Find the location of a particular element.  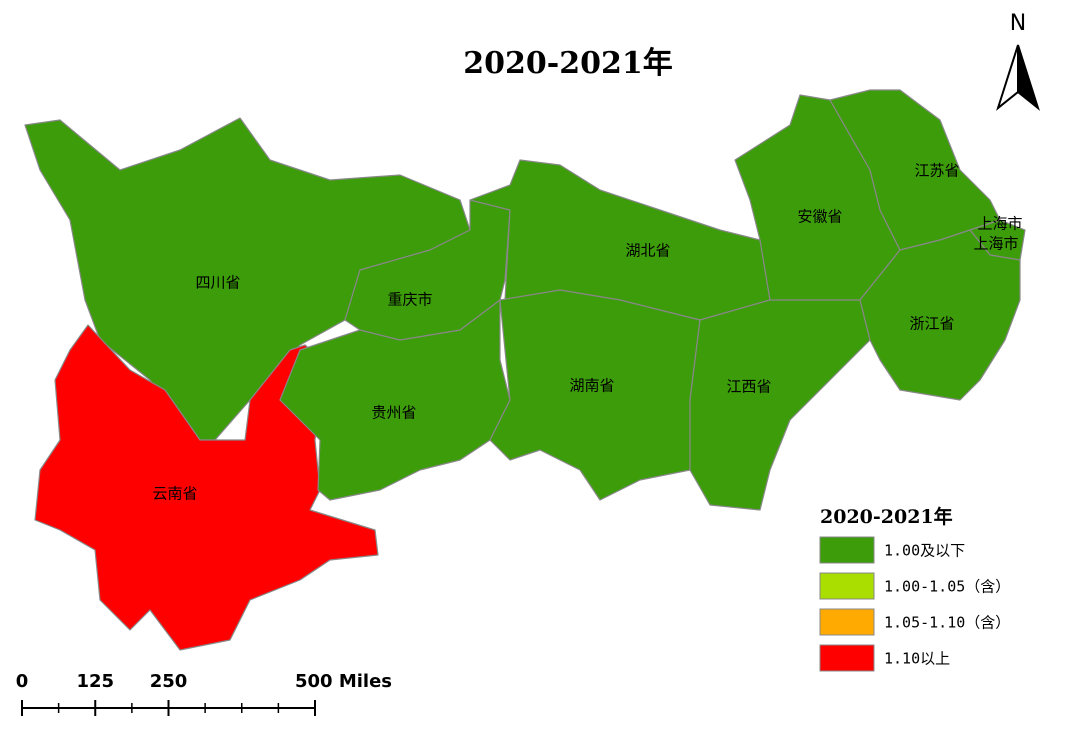

legend-label: 1.05-1.10（含） is located at coordinates (947, 623).